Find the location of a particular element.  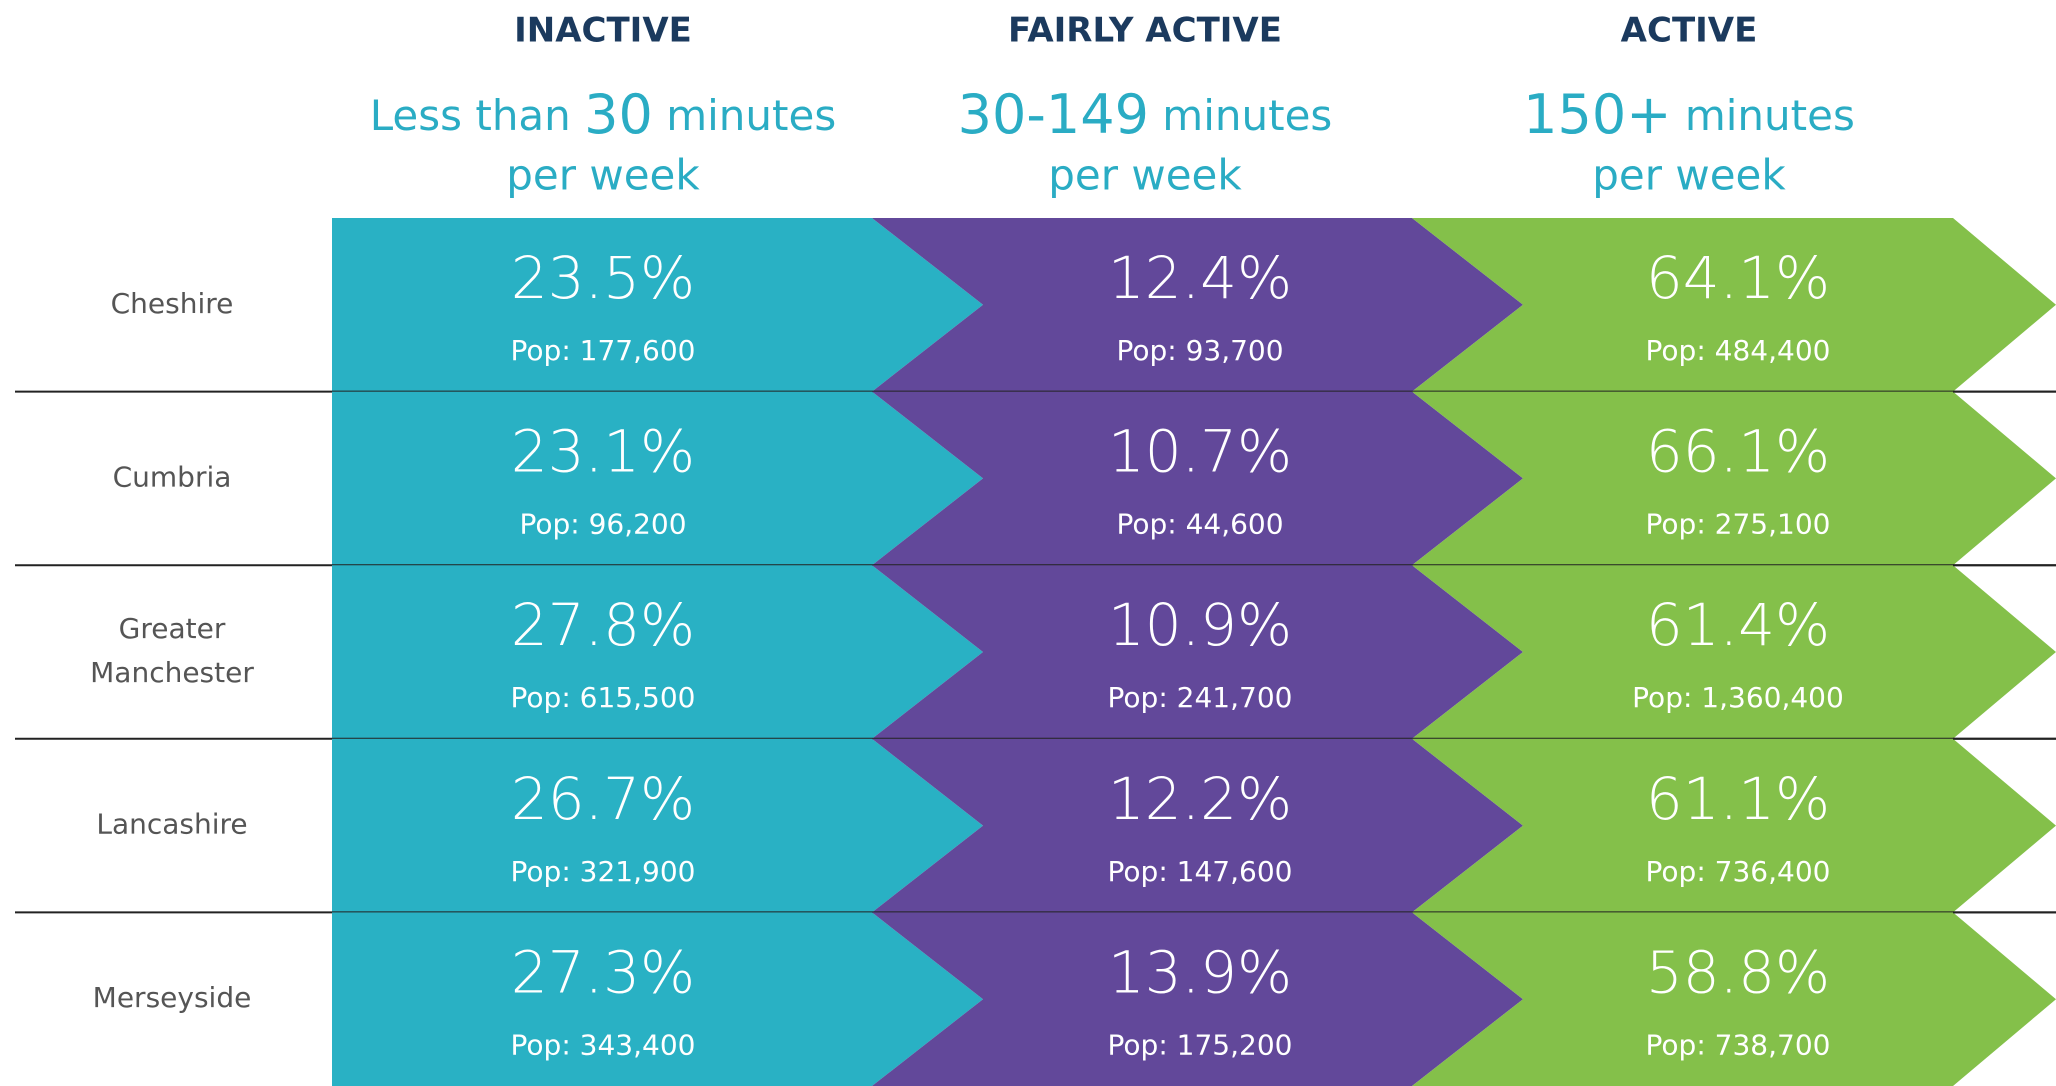

percentage: 12.2% is located at coordinates (1200, 799).